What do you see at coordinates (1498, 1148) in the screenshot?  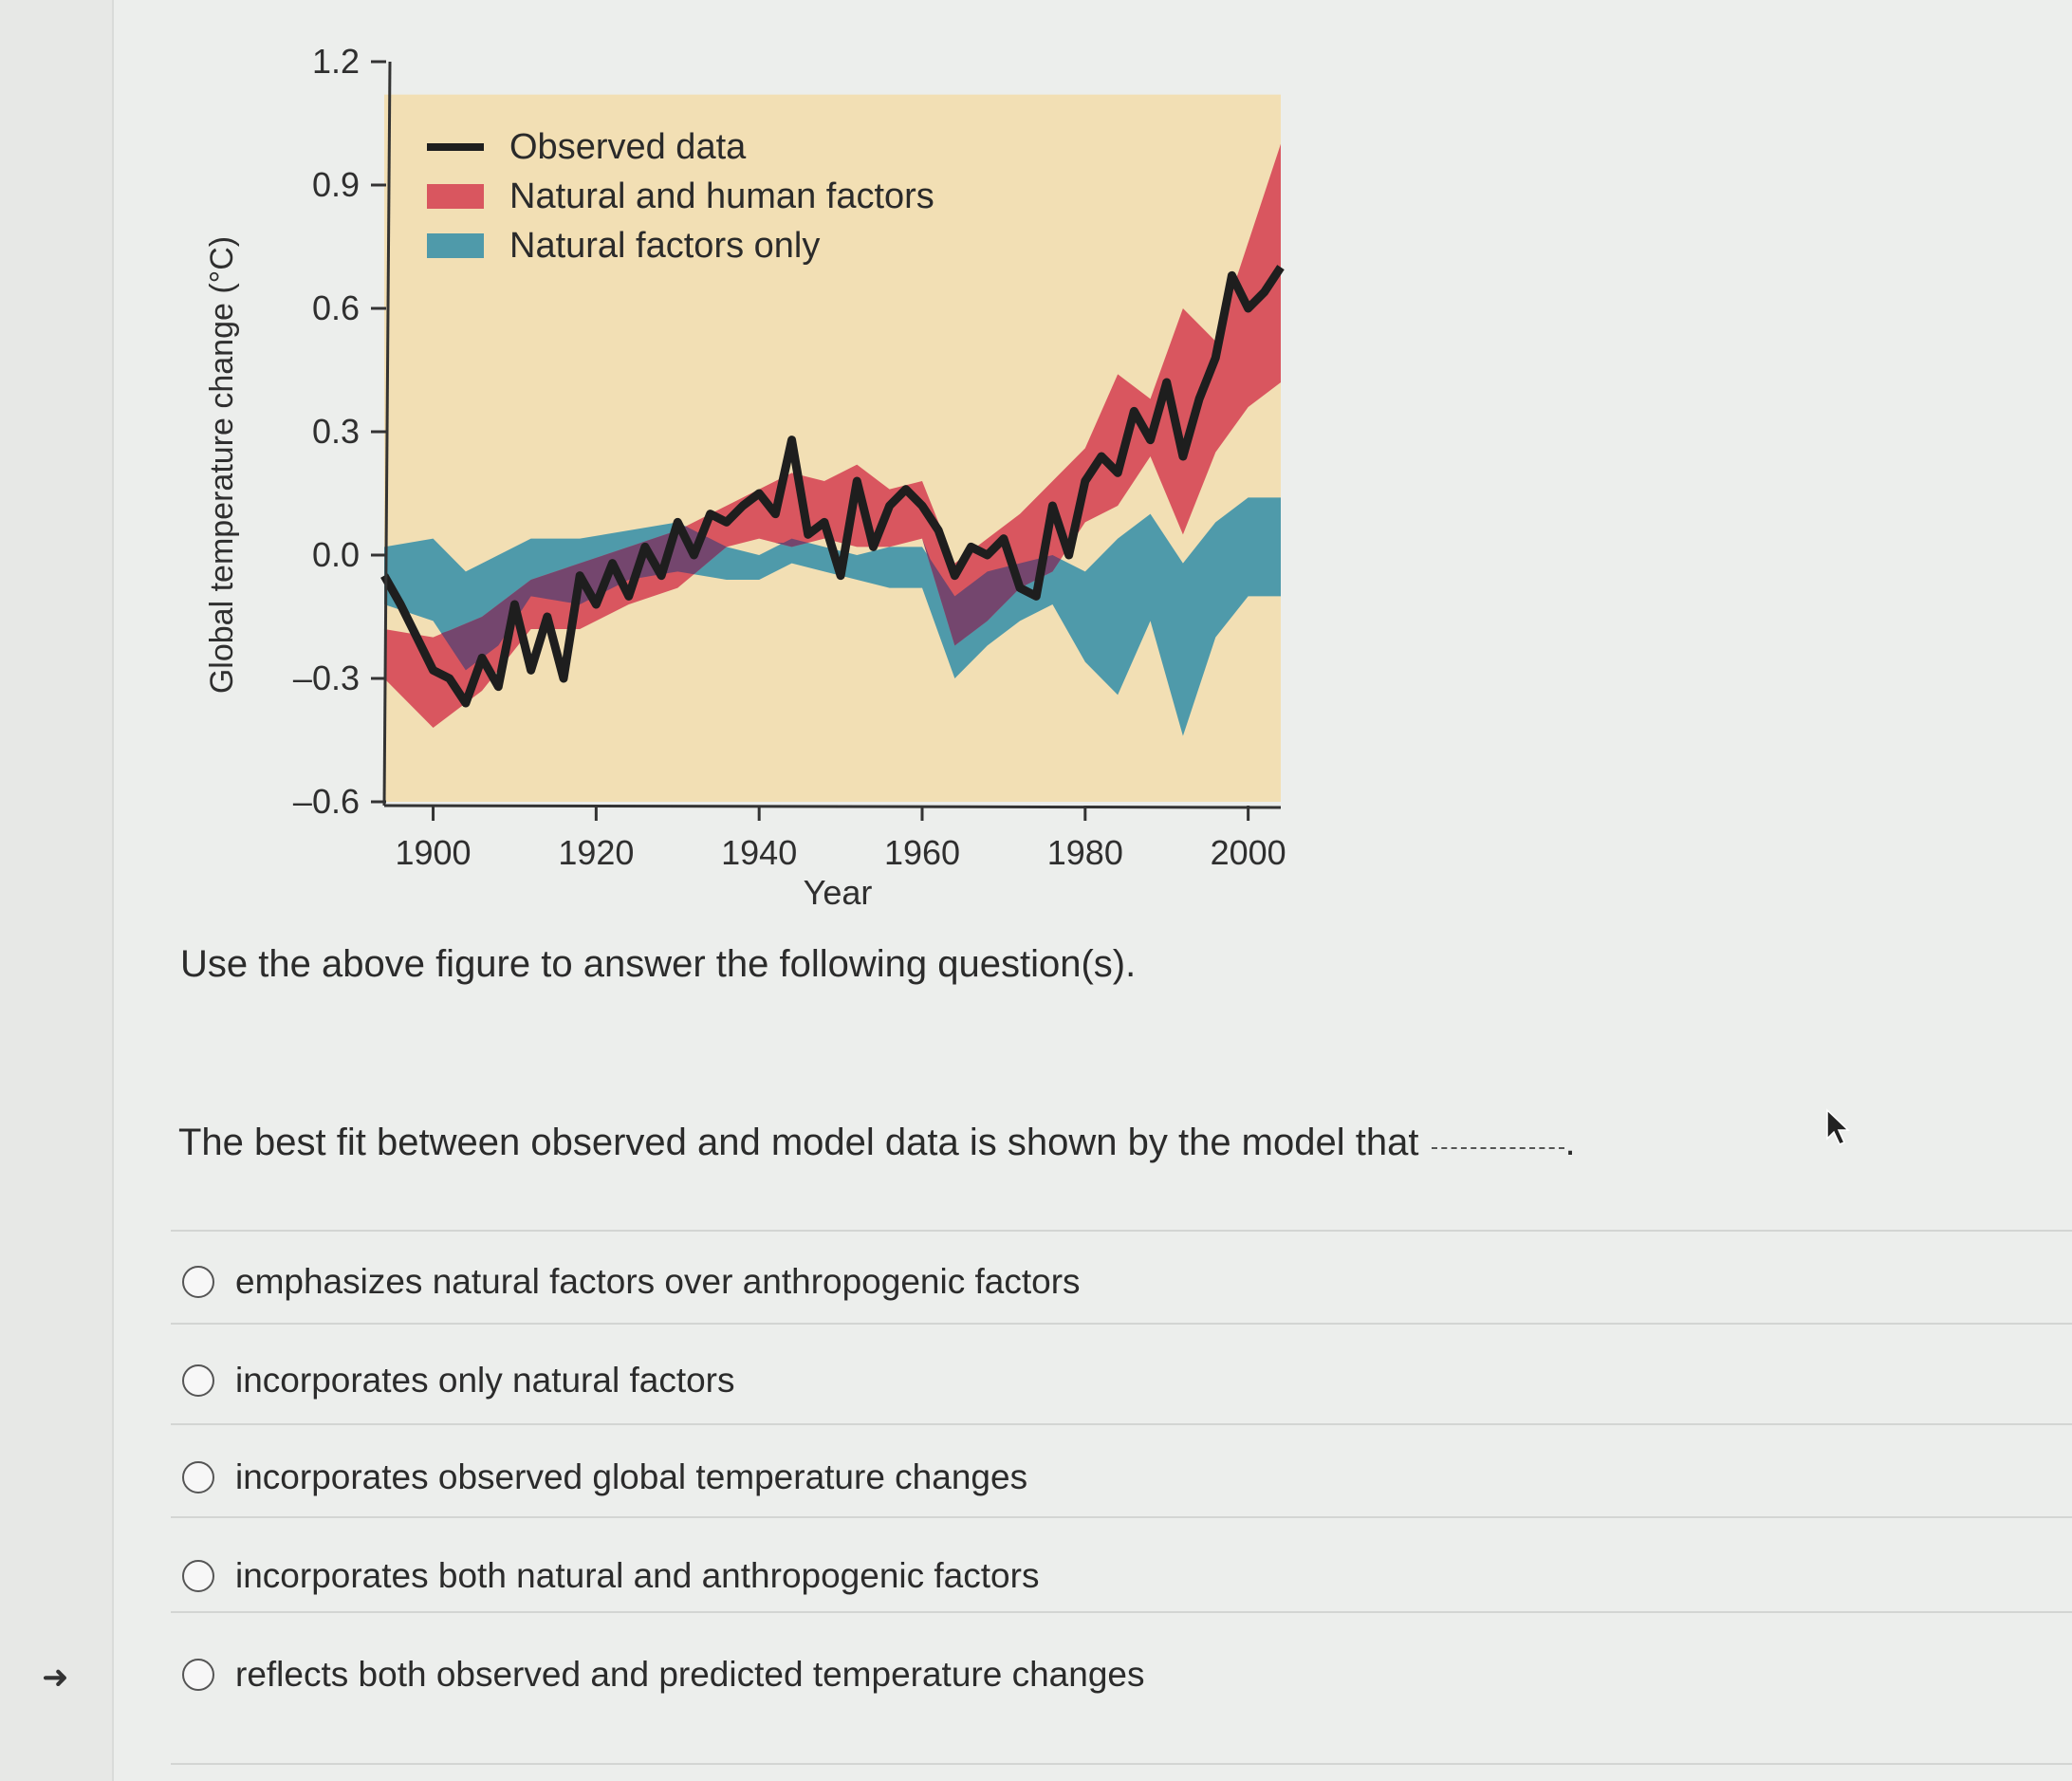 I see `answer-blank` at bounding box center [1498, 1148].